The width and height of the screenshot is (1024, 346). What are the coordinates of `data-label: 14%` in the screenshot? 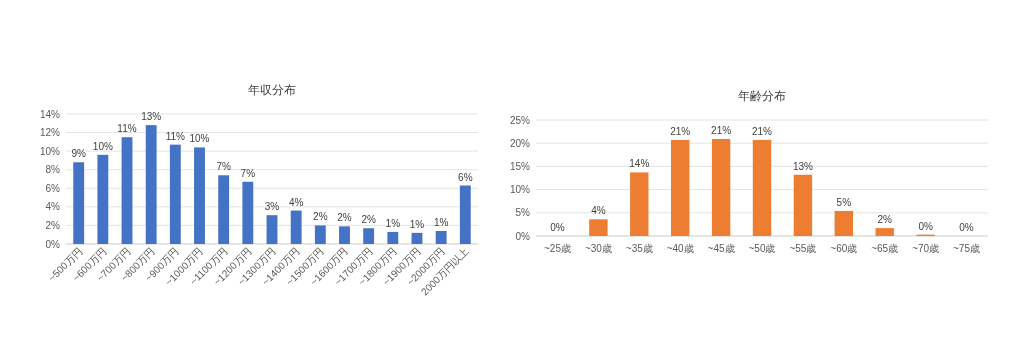 It's located at (639, 164).